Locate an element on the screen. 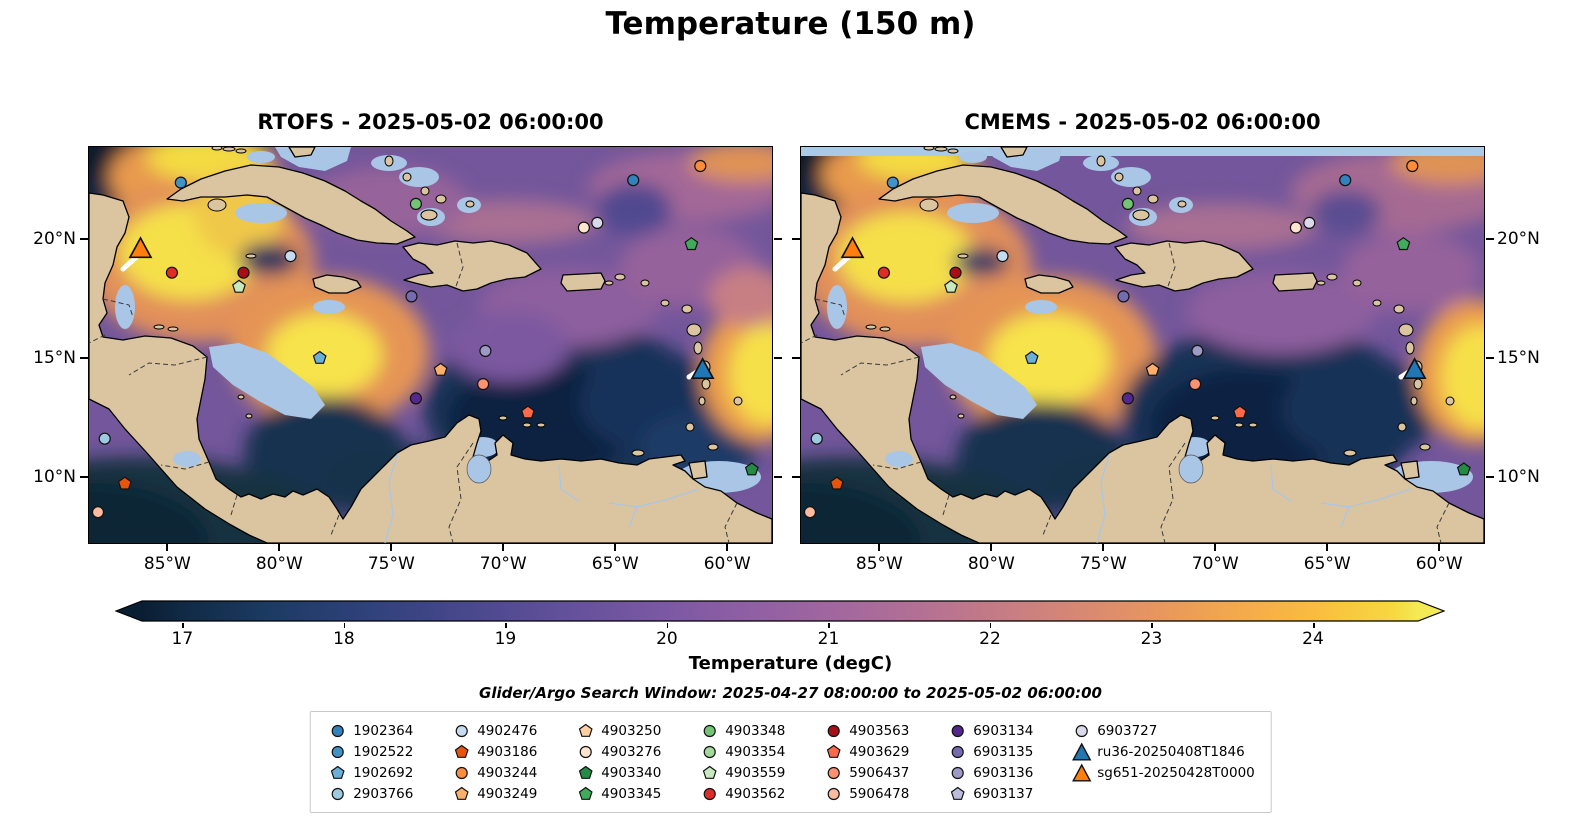 Image resolution: width=1581 pixels, height=827 pixels. legend-label: 5906478 is located at coordinates (879, 793).